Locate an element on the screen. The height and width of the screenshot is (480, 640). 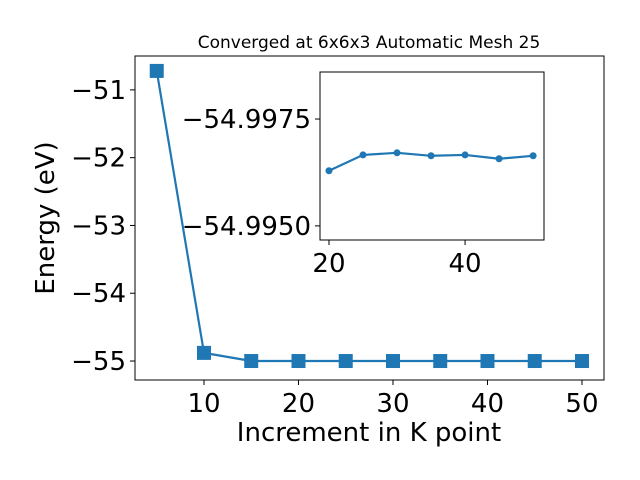
chart-title: Converged at 6x6x3 Automatic Mesh 25 is located at coordinates (369, 43).